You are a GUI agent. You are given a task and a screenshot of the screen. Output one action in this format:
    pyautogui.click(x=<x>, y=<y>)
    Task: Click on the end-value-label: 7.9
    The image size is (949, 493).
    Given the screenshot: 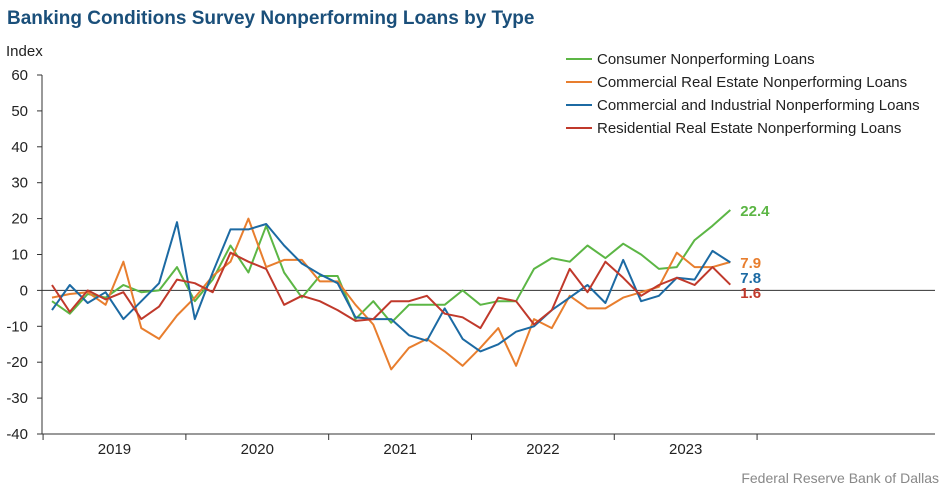 What is the action you would take?
    pyautogui.click(x=750, y=263)
    